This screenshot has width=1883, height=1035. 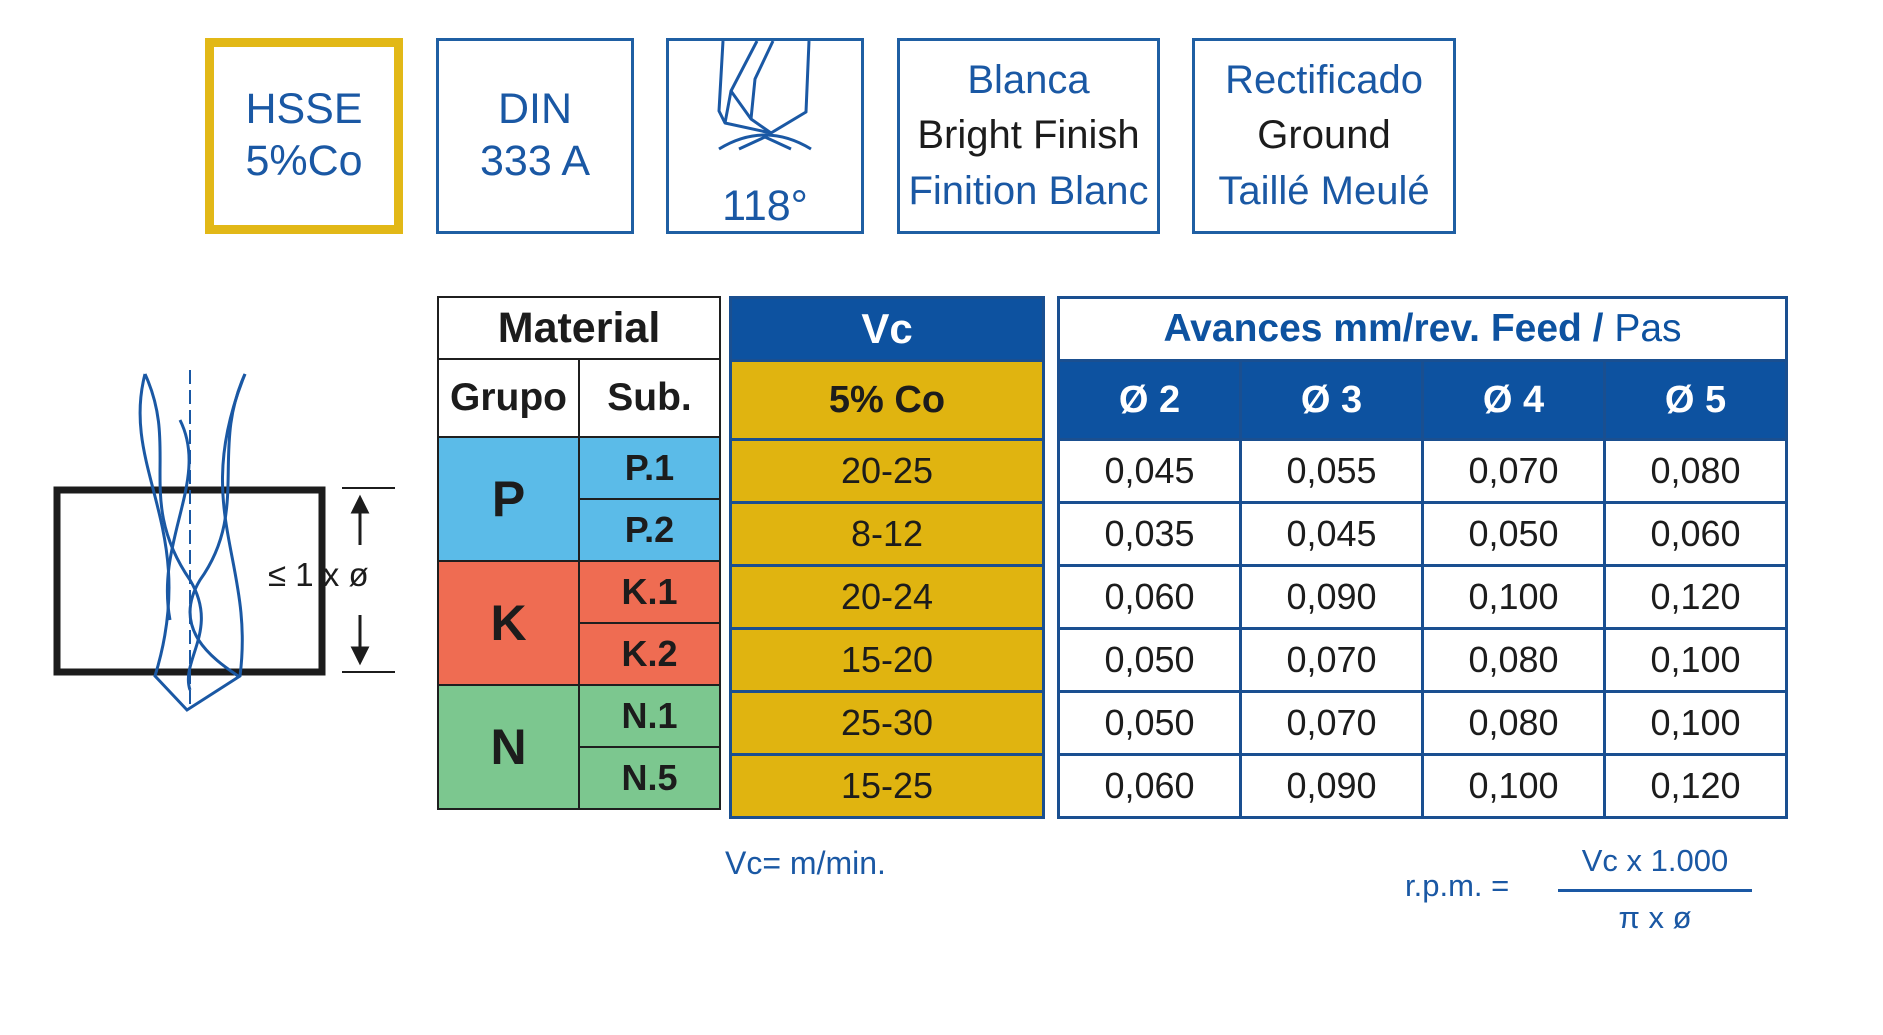 I want to click on feed-row-n5: 0,060 0,090 0,100 0,120, so click(x=1423, y=786).